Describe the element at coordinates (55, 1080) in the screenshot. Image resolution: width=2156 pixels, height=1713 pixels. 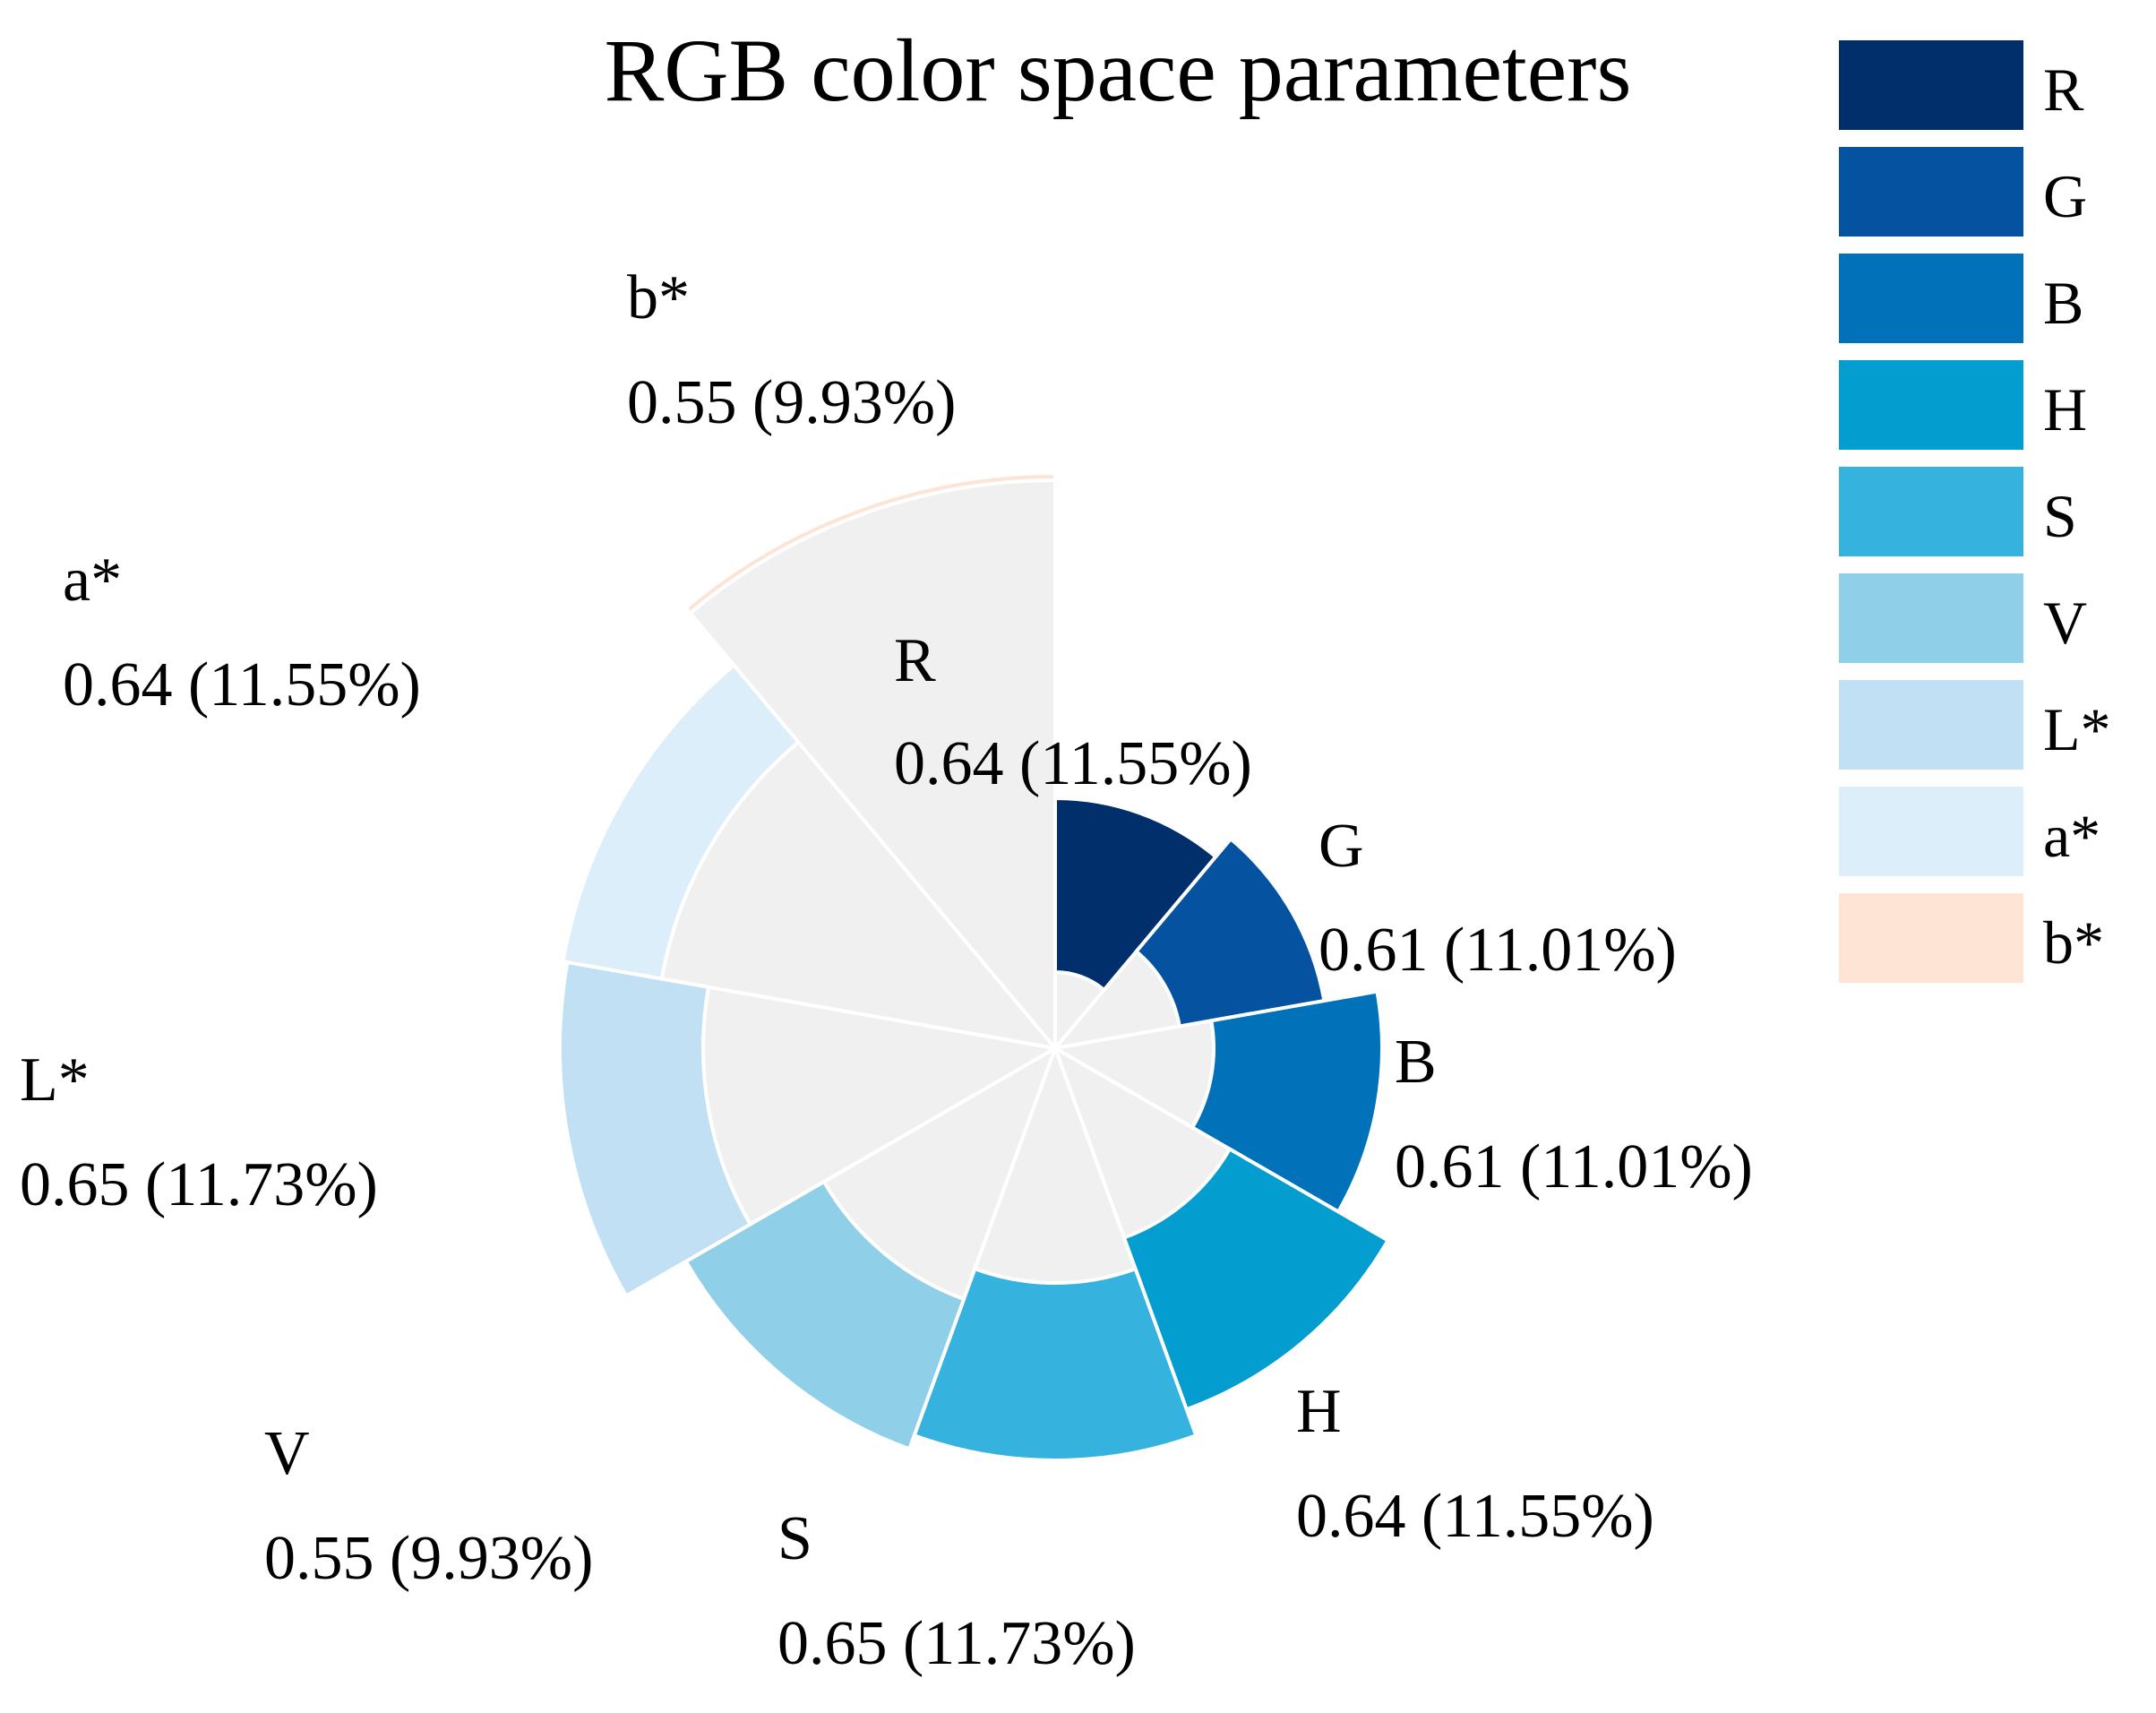
I see `label-name-l-star: L*` at that location.